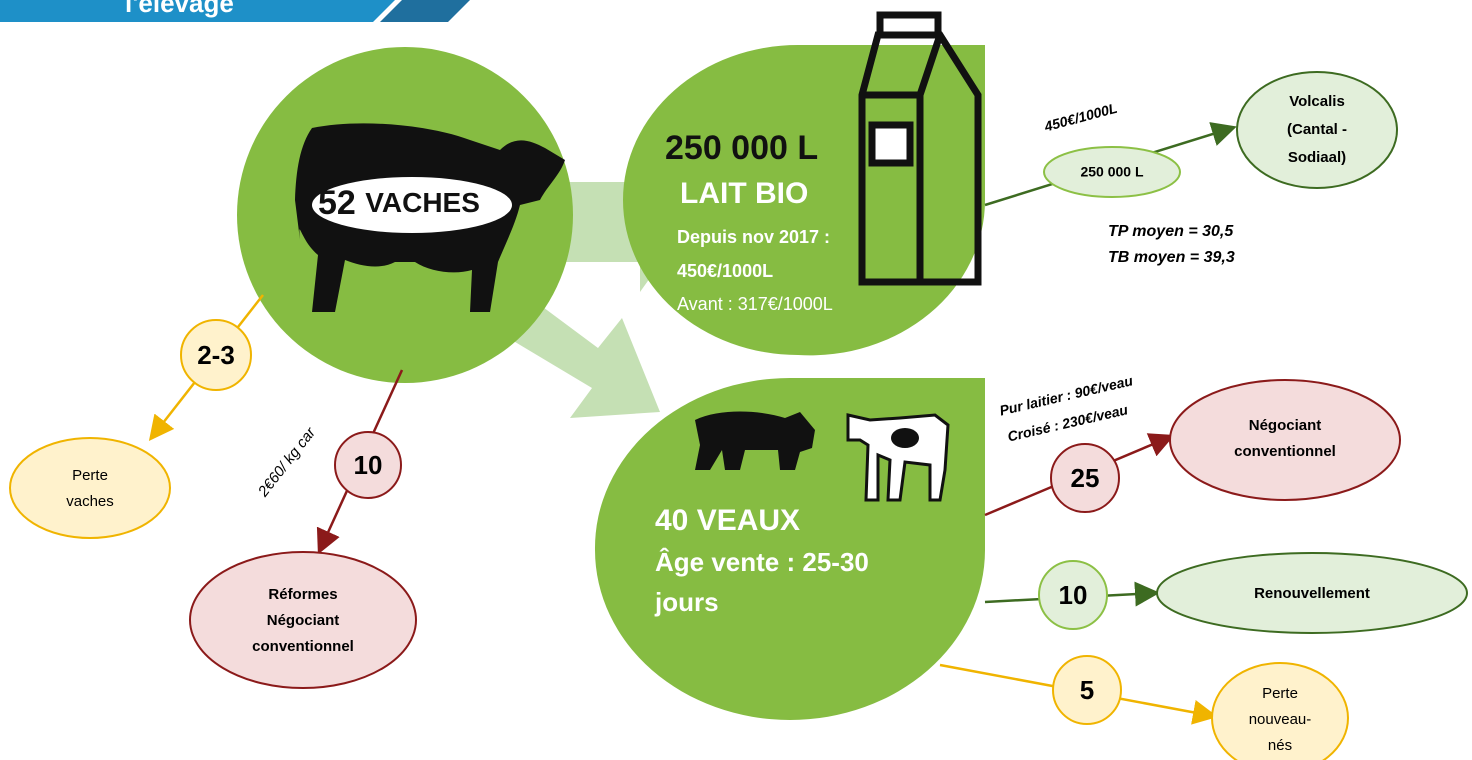 The image size is (1472, 760). I want to click on header-band, so click(197, 11).